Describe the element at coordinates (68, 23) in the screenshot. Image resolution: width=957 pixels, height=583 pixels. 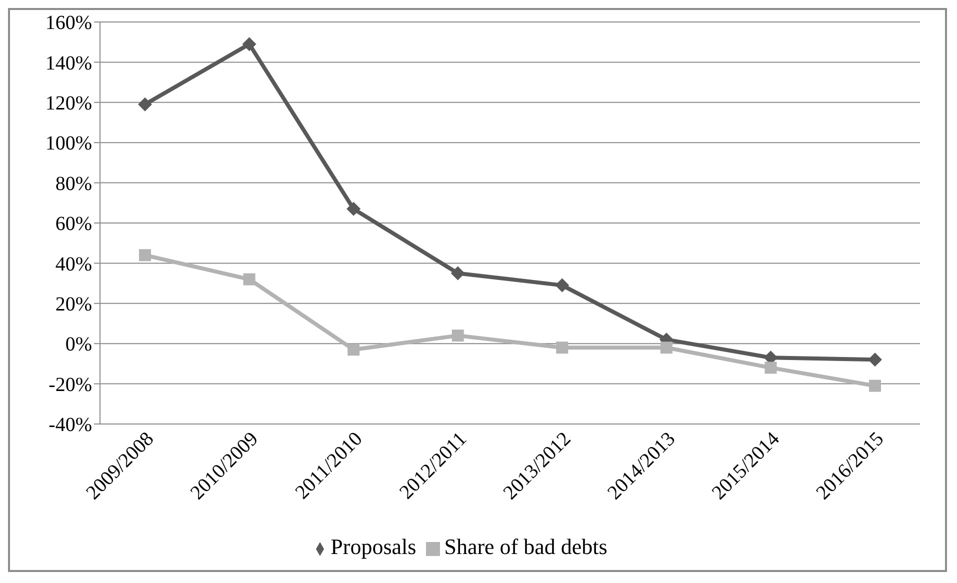
I see `y-tick-label: 160%` at that location.